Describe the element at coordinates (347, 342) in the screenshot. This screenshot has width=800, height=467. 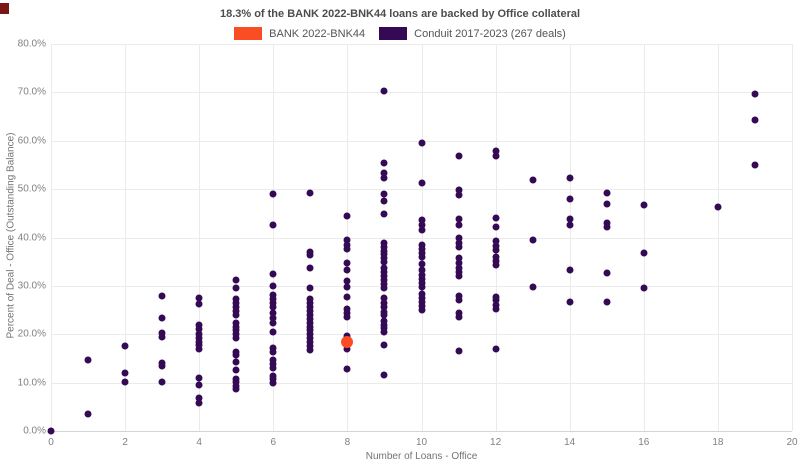
I see `bank-data-point` at that location.